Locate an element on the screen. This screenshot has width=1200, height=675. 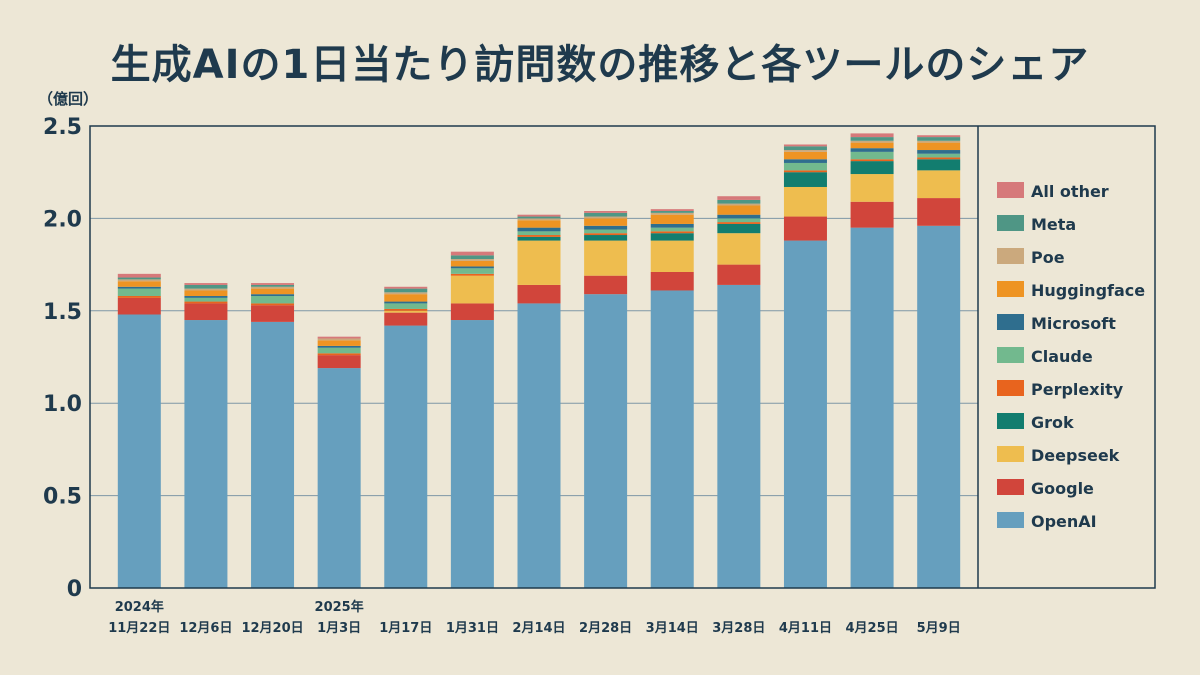
legend-label: Poe is located at coordinates (1048, 257).